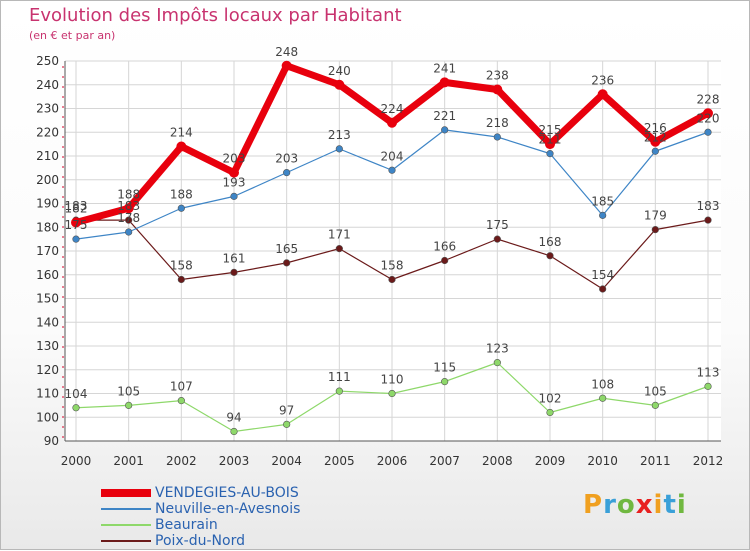 The height and width of the screenshot is (551, 750). What do you see at coordinates (128, 194) in the screenshot?
I see `data-label: 188` at bounding box center [128, 194].